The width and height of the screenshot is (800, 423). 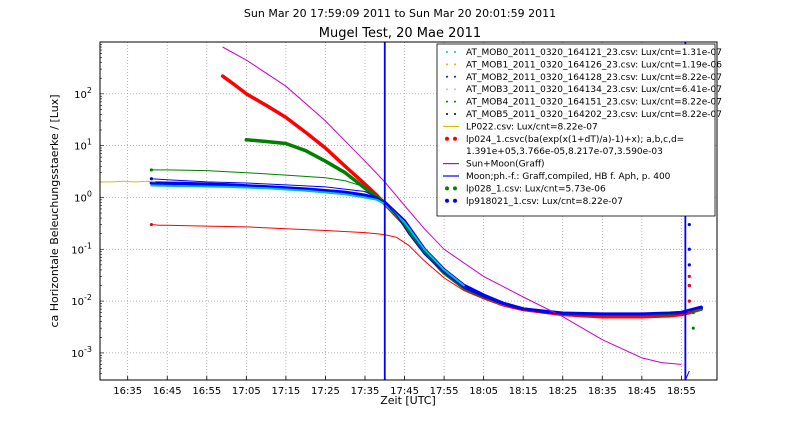 I want to click on y-tick-label: 10⁻², so click(x=81, y=300).